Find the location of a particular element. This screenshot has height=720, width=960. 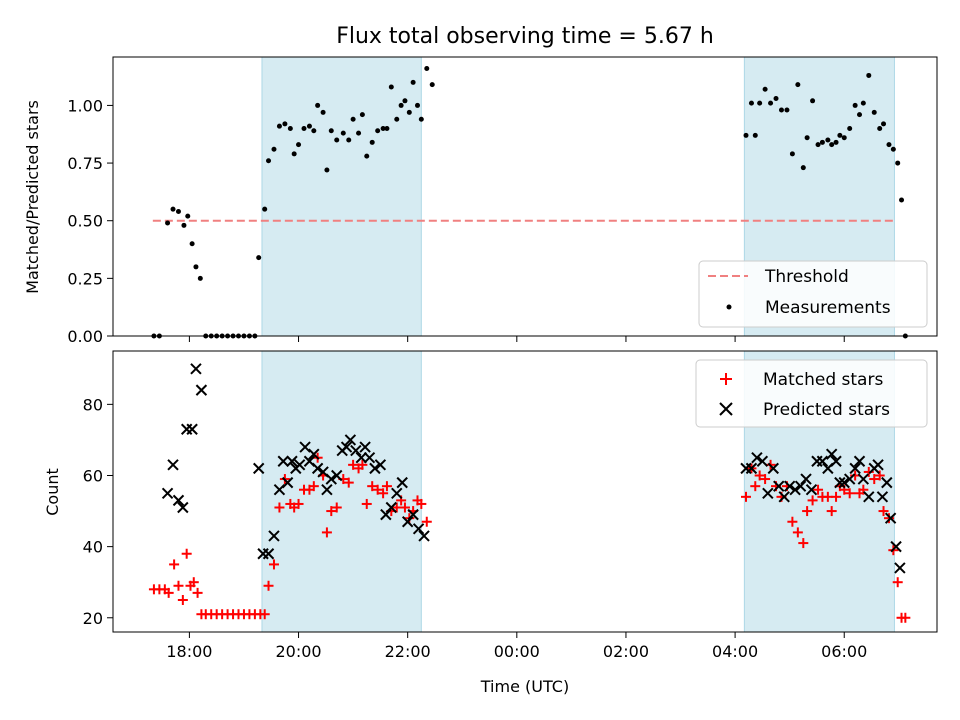

bottom-y-tick-label: 60 is located at coordinates (93, 475).